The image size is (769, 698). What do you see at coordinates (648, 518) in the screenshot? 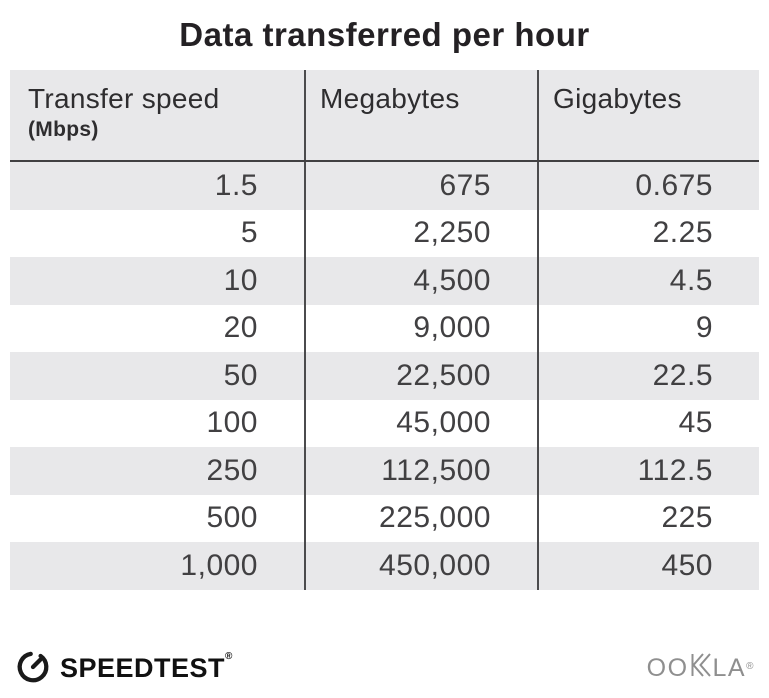
I see `cell-gigabytes: 225` at bounding box center [648, 518].